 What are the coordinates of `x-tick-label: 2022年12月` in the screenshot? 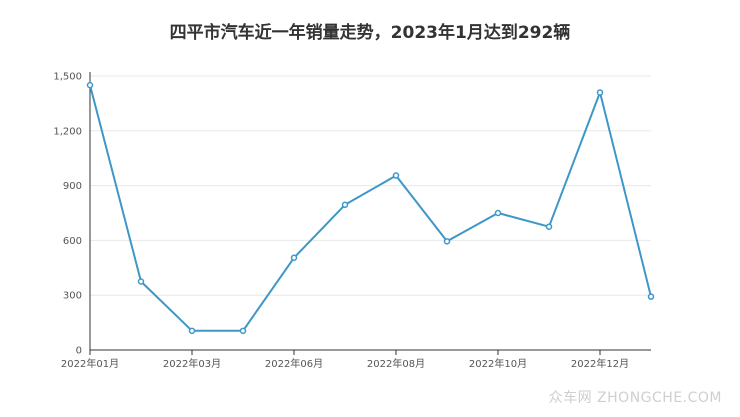 It's located at (600, 363).